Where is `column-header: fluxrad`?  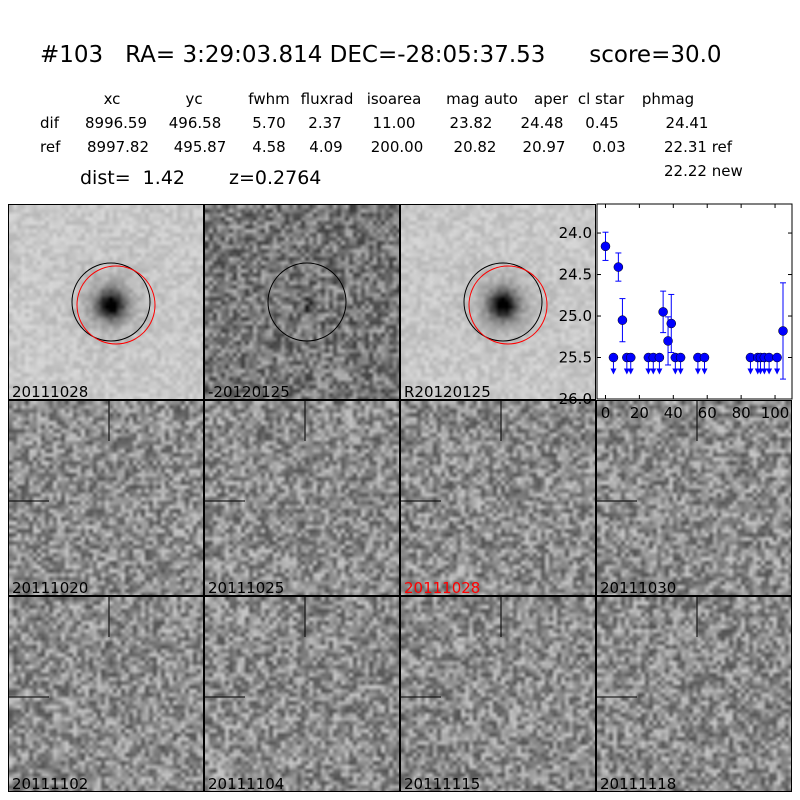 column-header: fluxrad is located at coordinates (327, 99).